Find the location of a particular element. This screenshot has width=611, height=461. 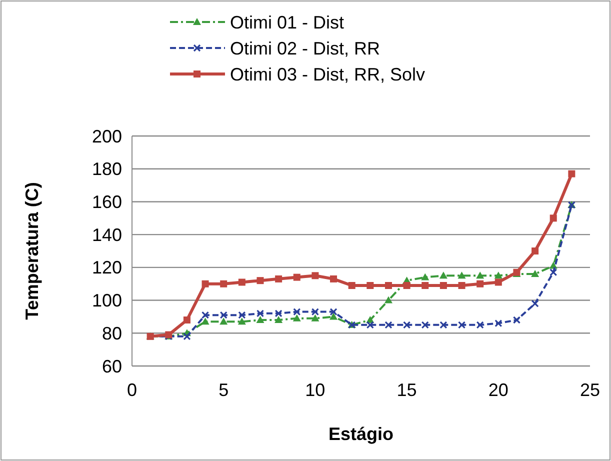

y-tick-label: 100 is located at coordinates (107, 300).